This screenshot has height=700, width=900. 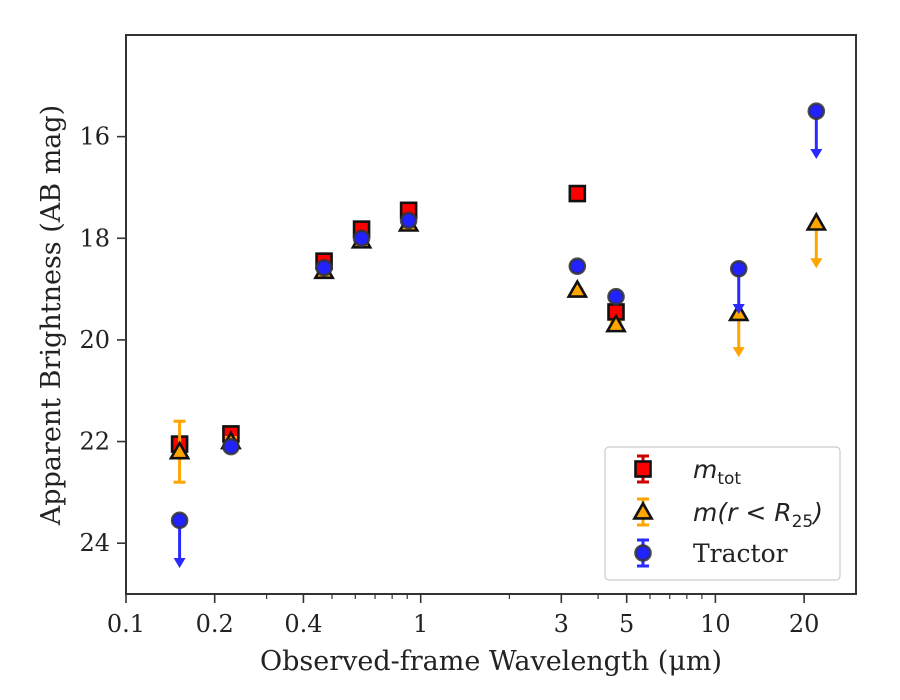 What do you see at coordinates (94, 340) in the screenshot?
I see `y-tick-label: 20` at bounding box center [94, 340].